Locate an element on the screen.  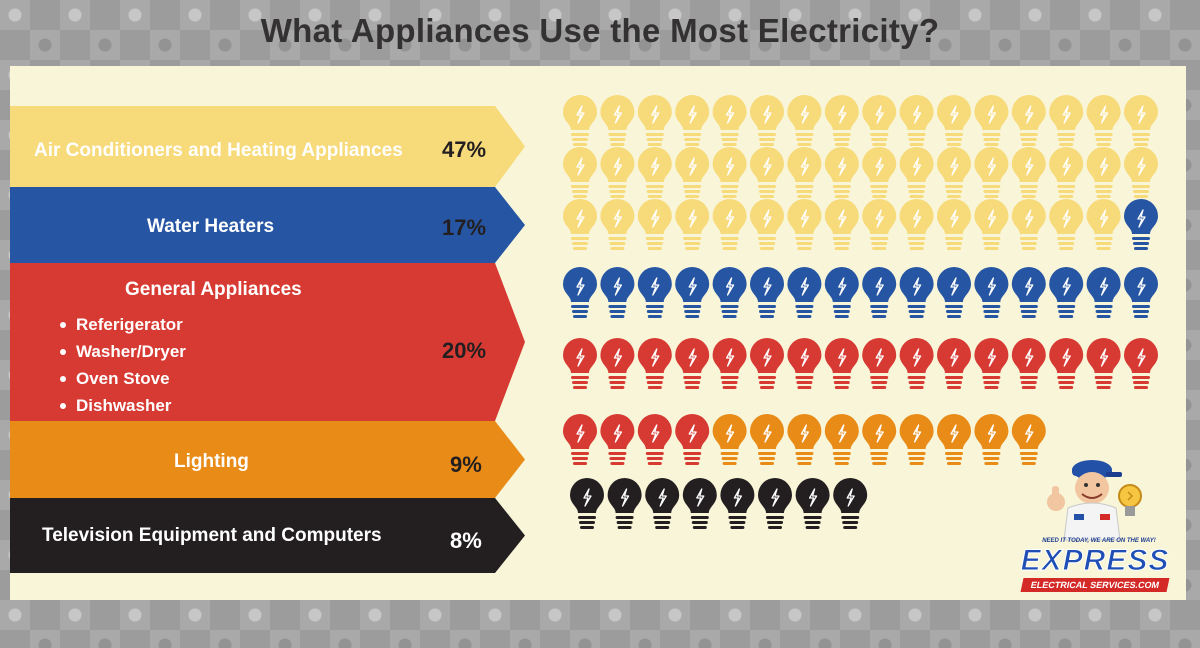
logo-name: EXPRESS is located at coordinates (1095, 561).